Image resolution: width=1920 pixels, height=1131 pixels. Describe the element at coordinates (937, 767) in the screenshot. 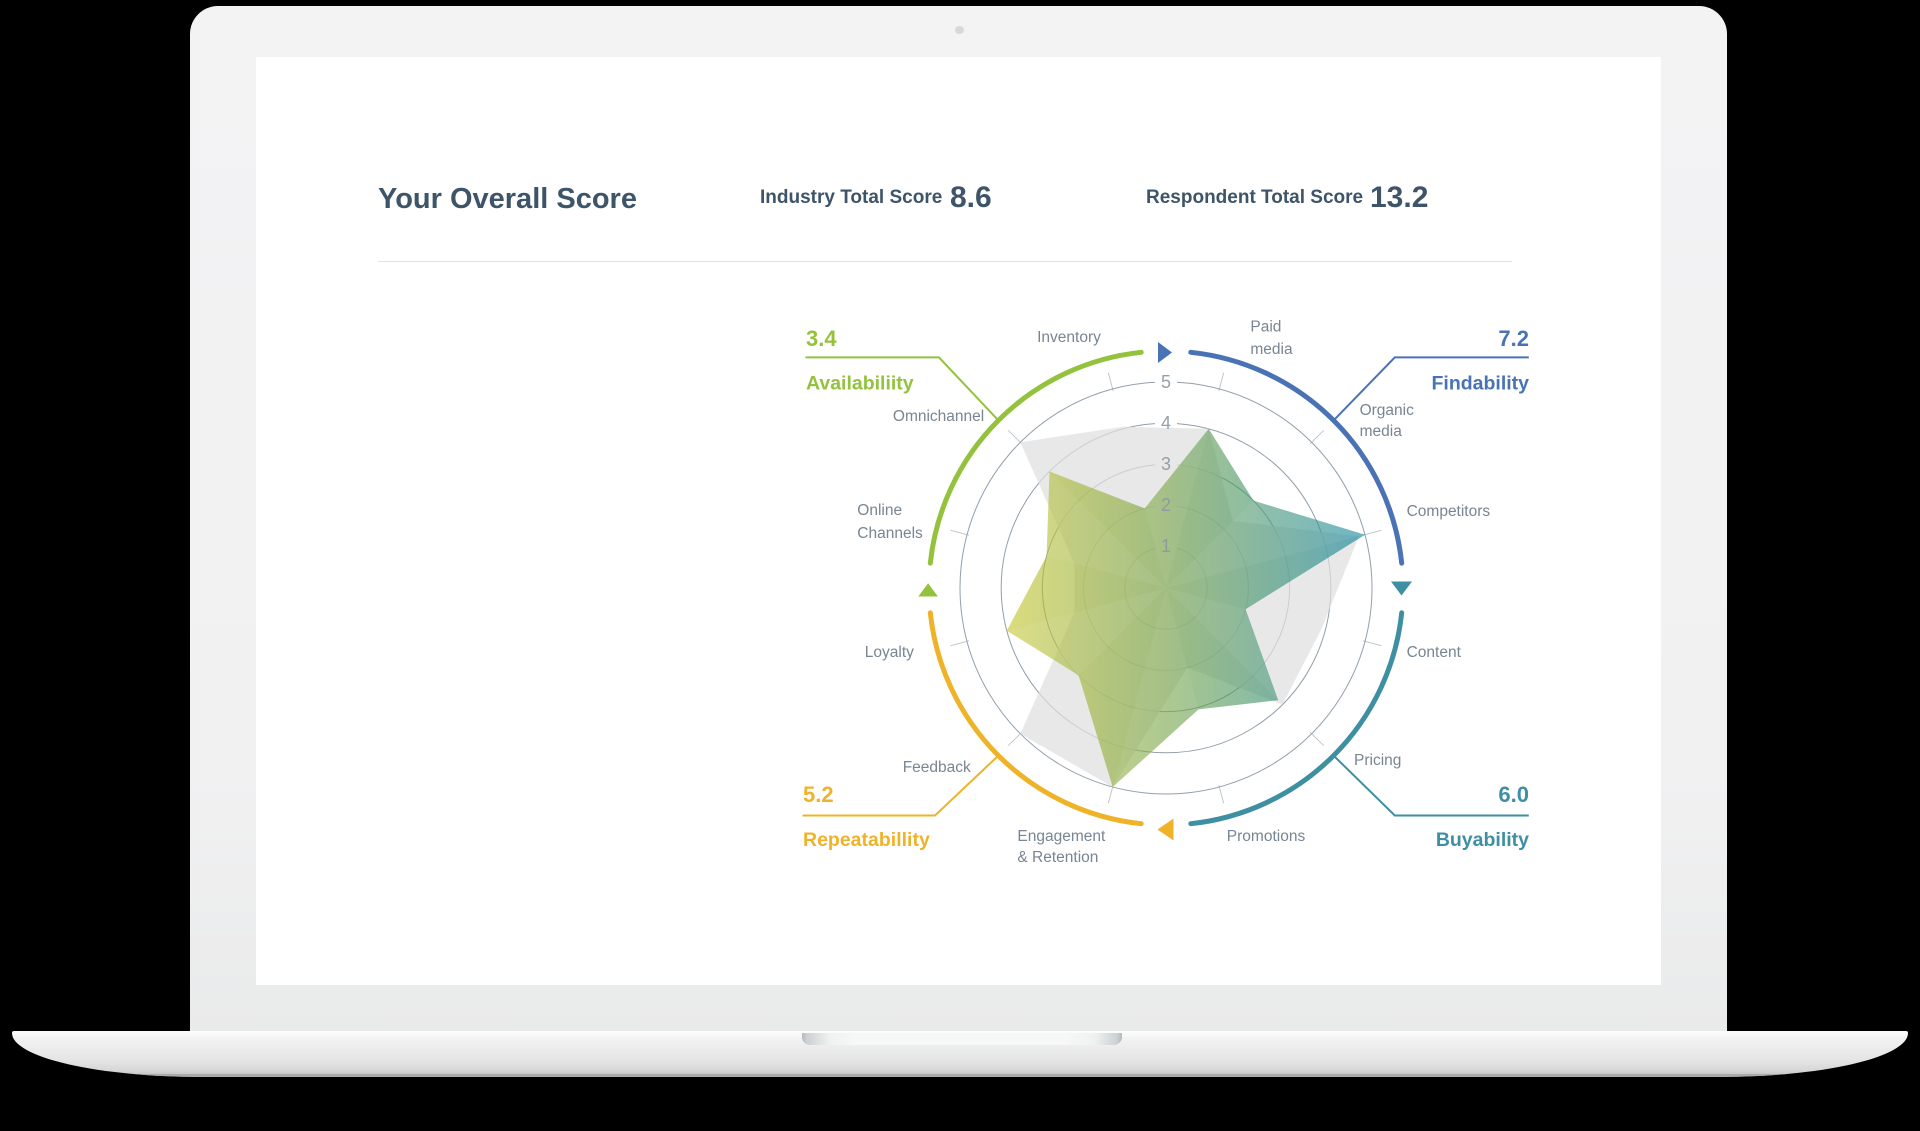

I see `svg-text: Feedback` at that location.